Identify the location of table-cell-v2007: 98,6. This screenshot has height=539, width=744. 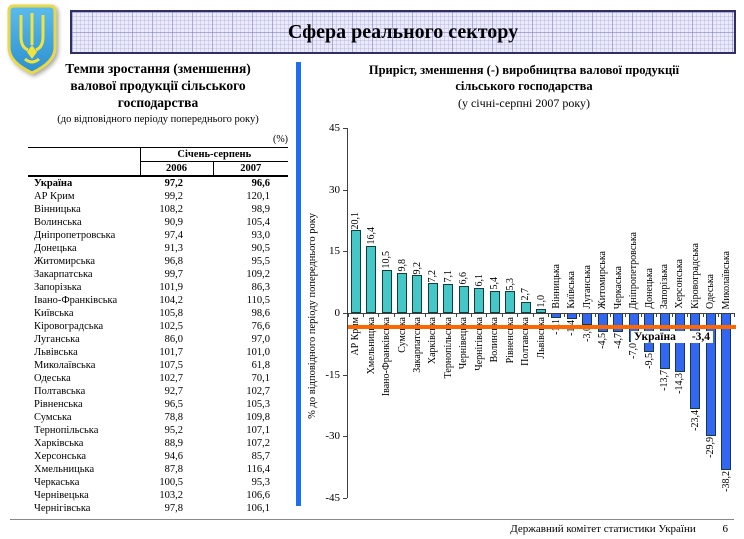
(261, 313).